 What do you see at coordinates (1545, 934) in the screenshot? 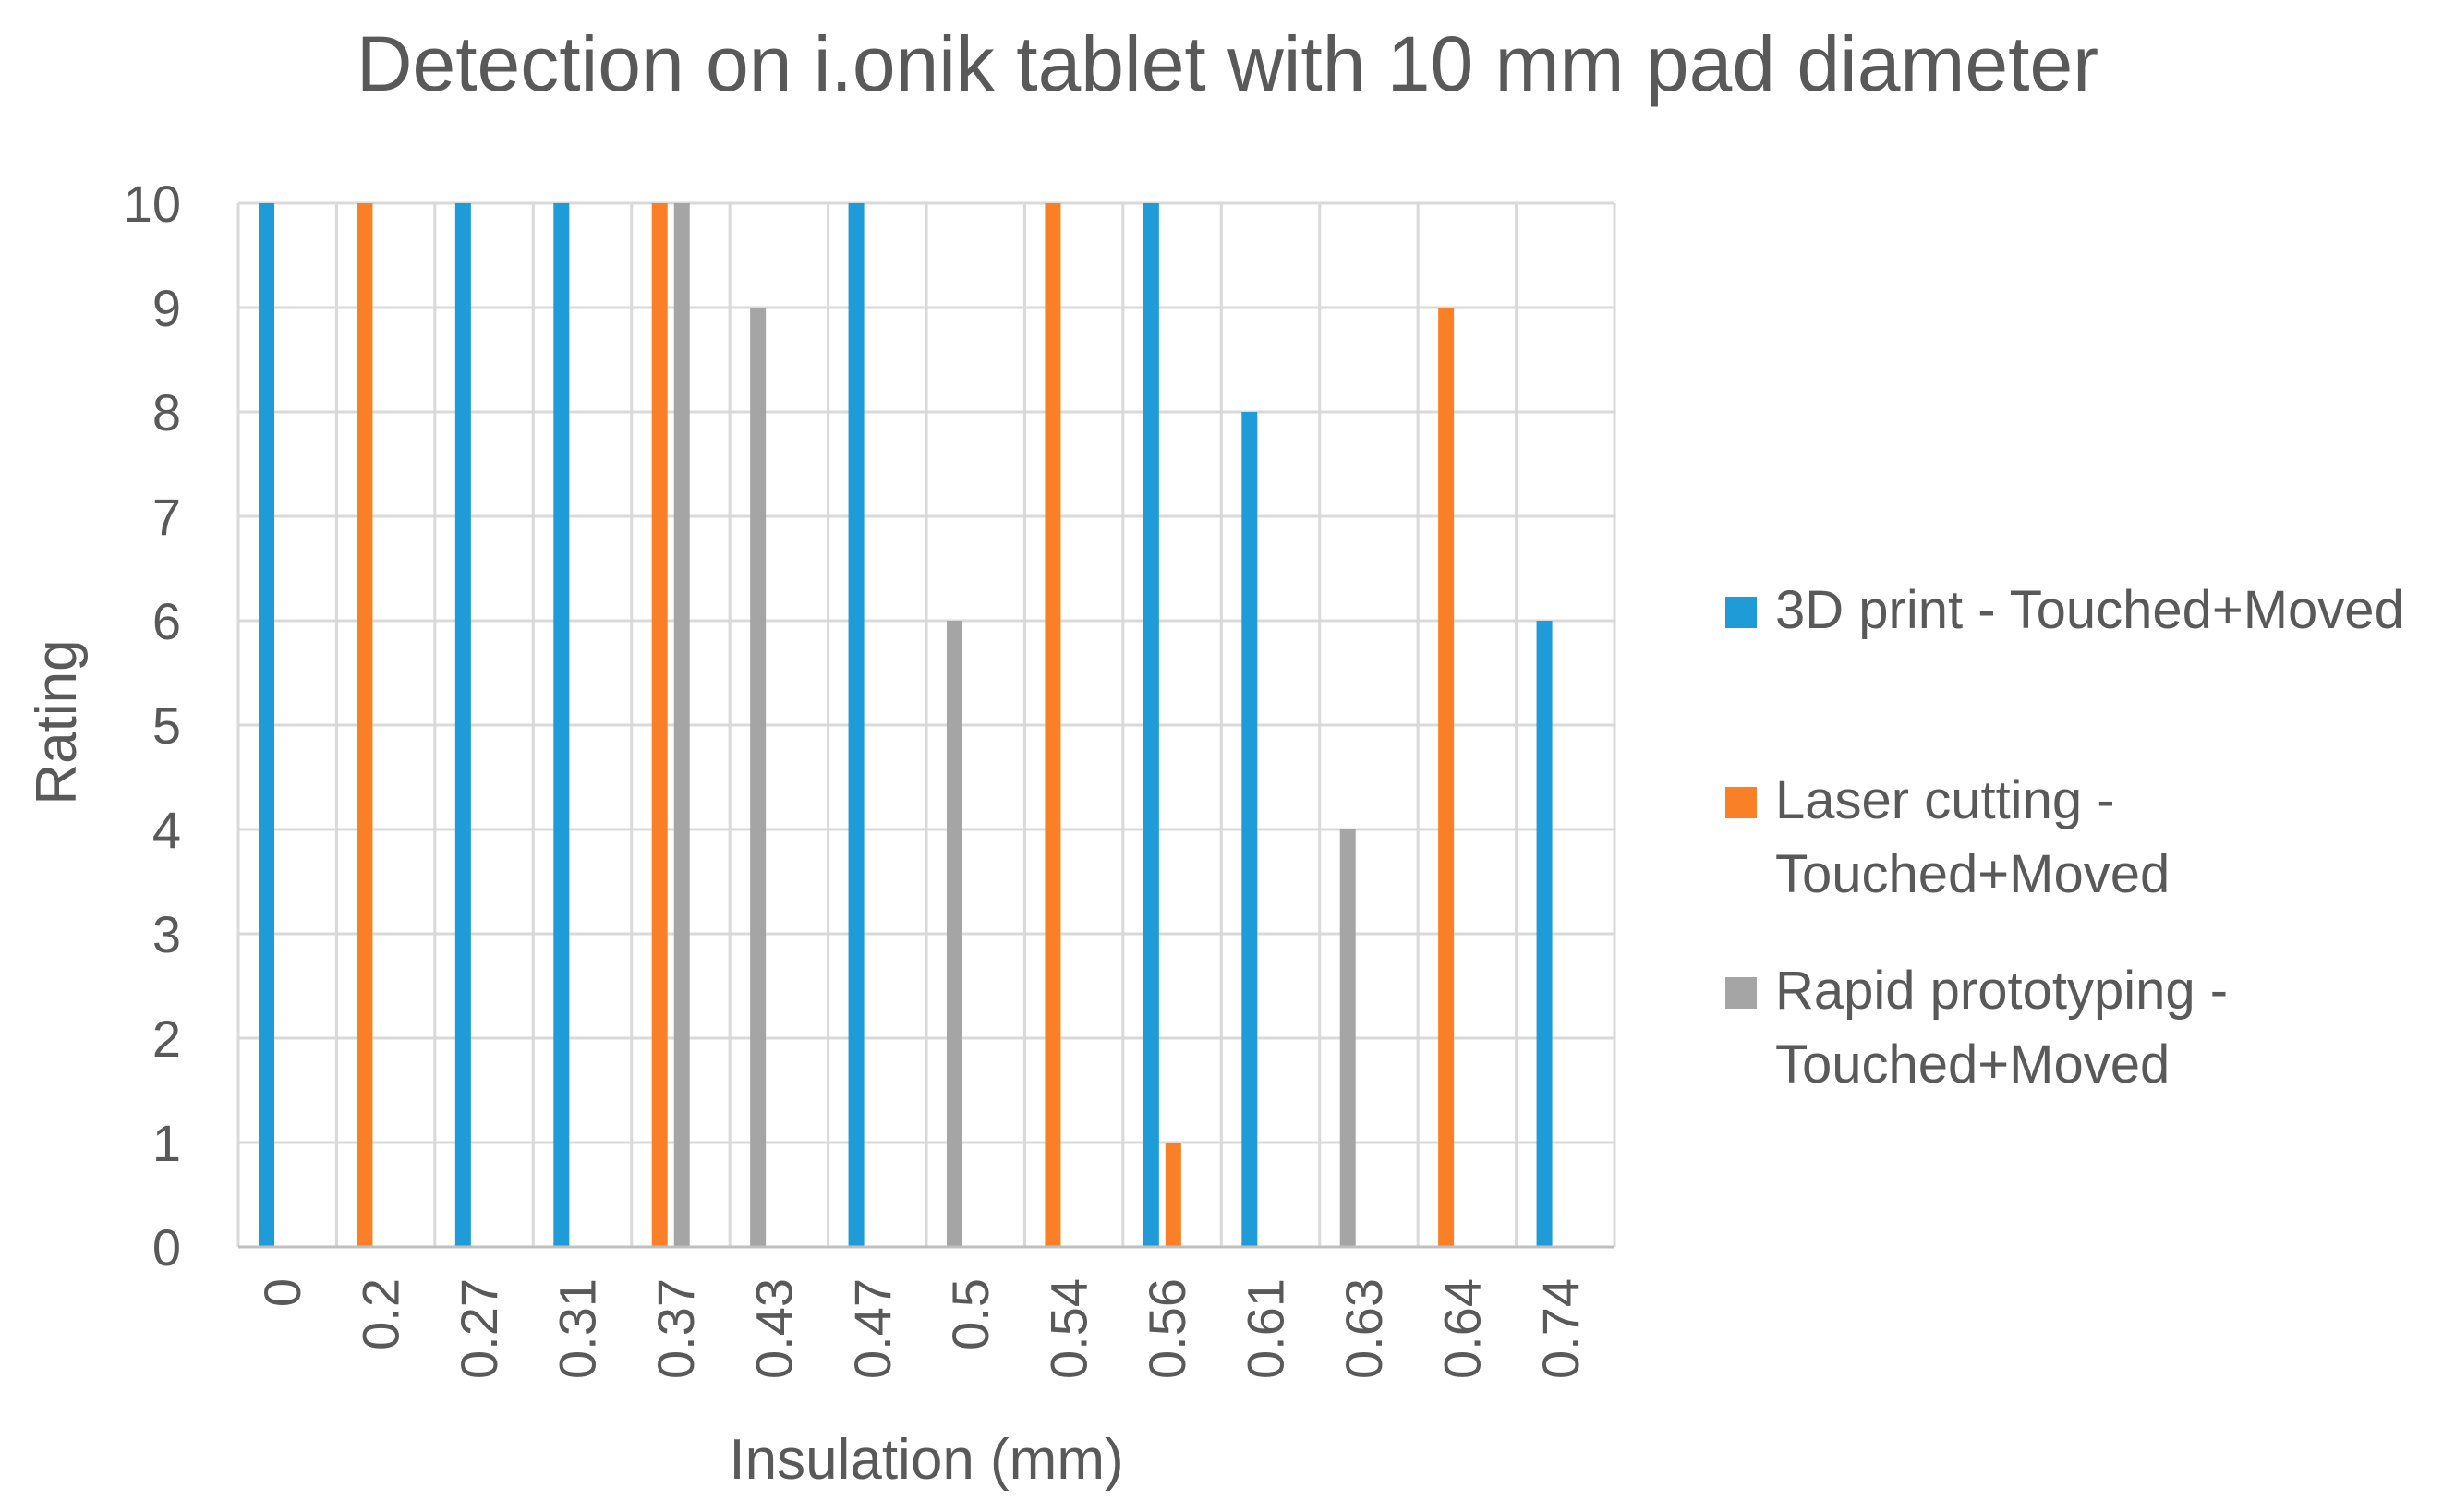
I see `bar-3d-0.74` at bounding box center [1545, 934].